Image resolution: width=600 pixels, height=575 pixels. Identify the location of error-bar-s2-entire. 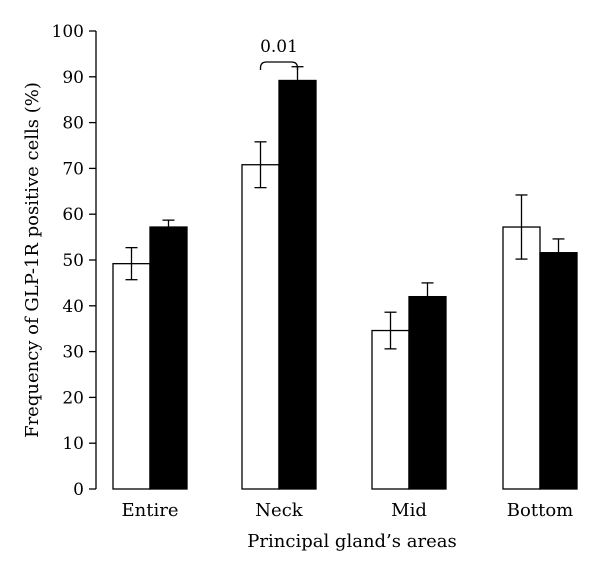
(168, 227).